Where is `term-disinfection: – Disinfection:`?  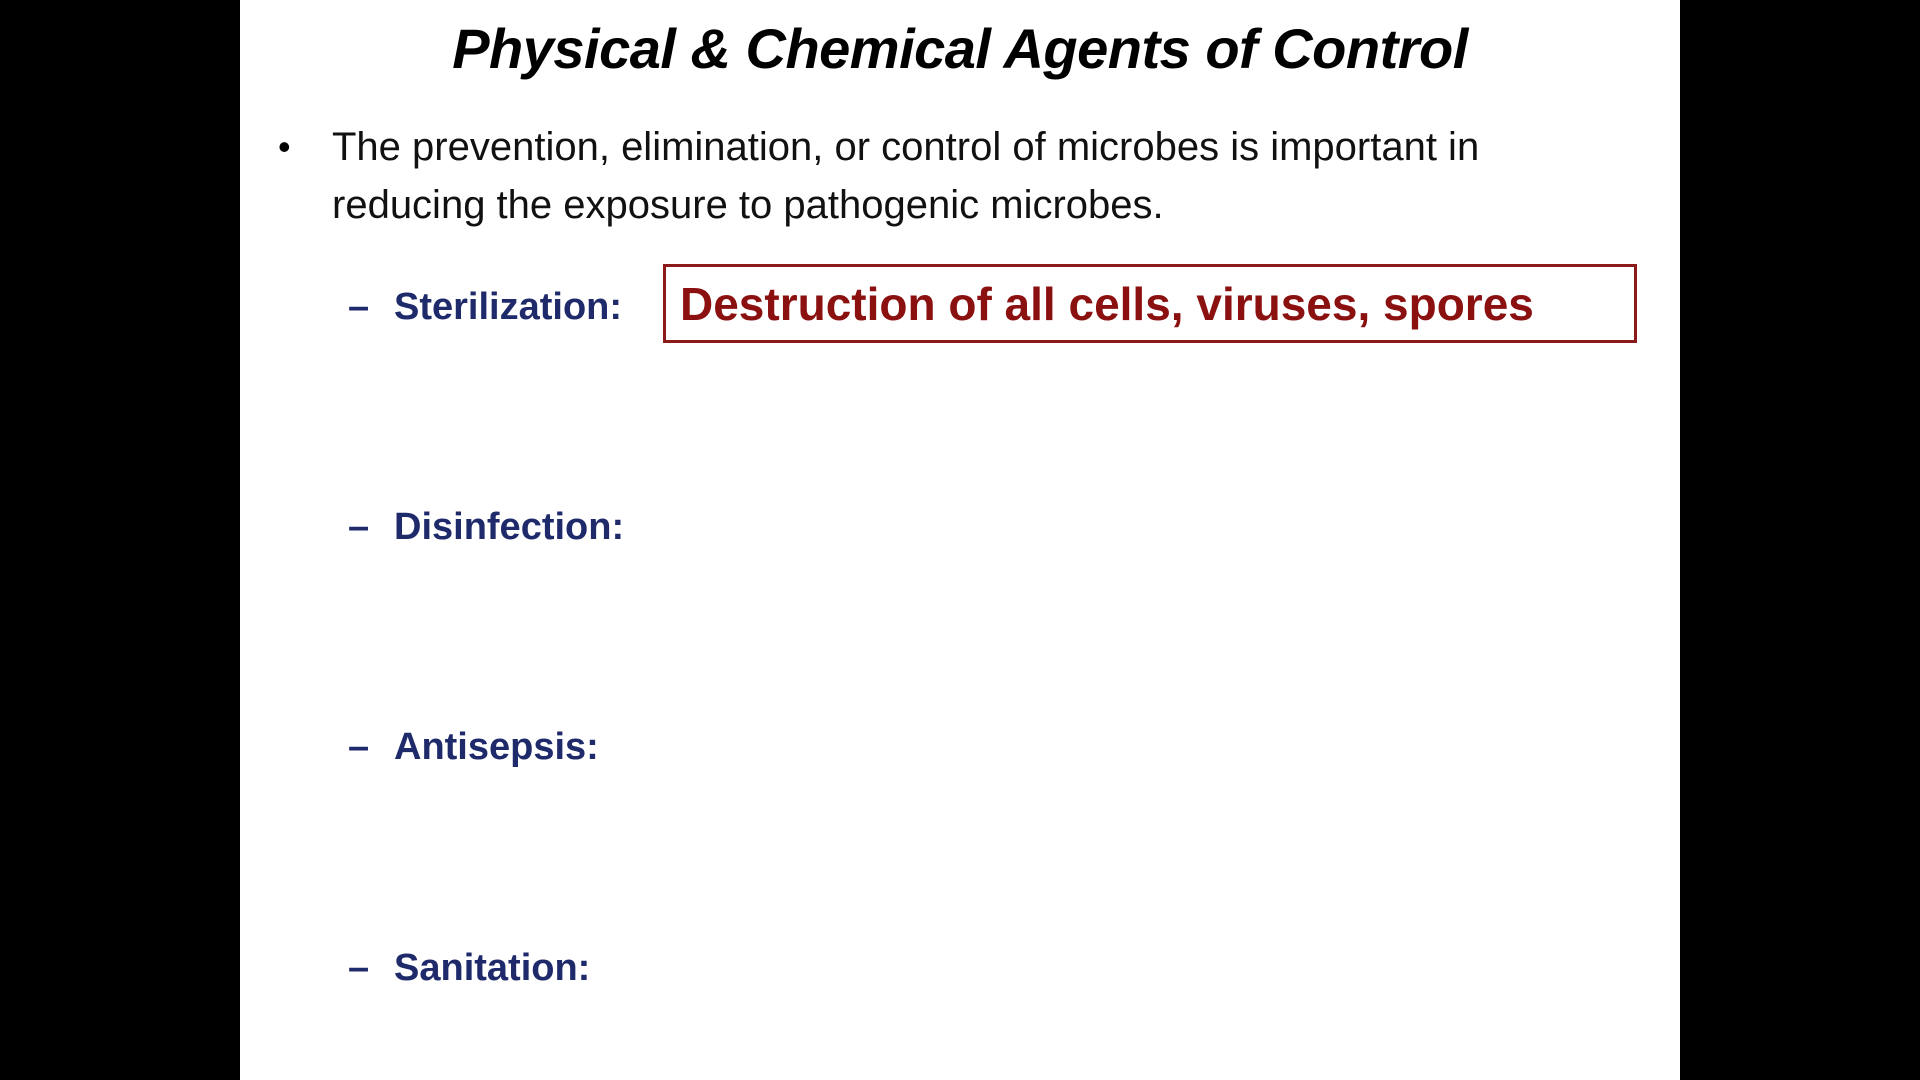 term-disinfection: – Disinfection: is located at coordinates (486, 527).